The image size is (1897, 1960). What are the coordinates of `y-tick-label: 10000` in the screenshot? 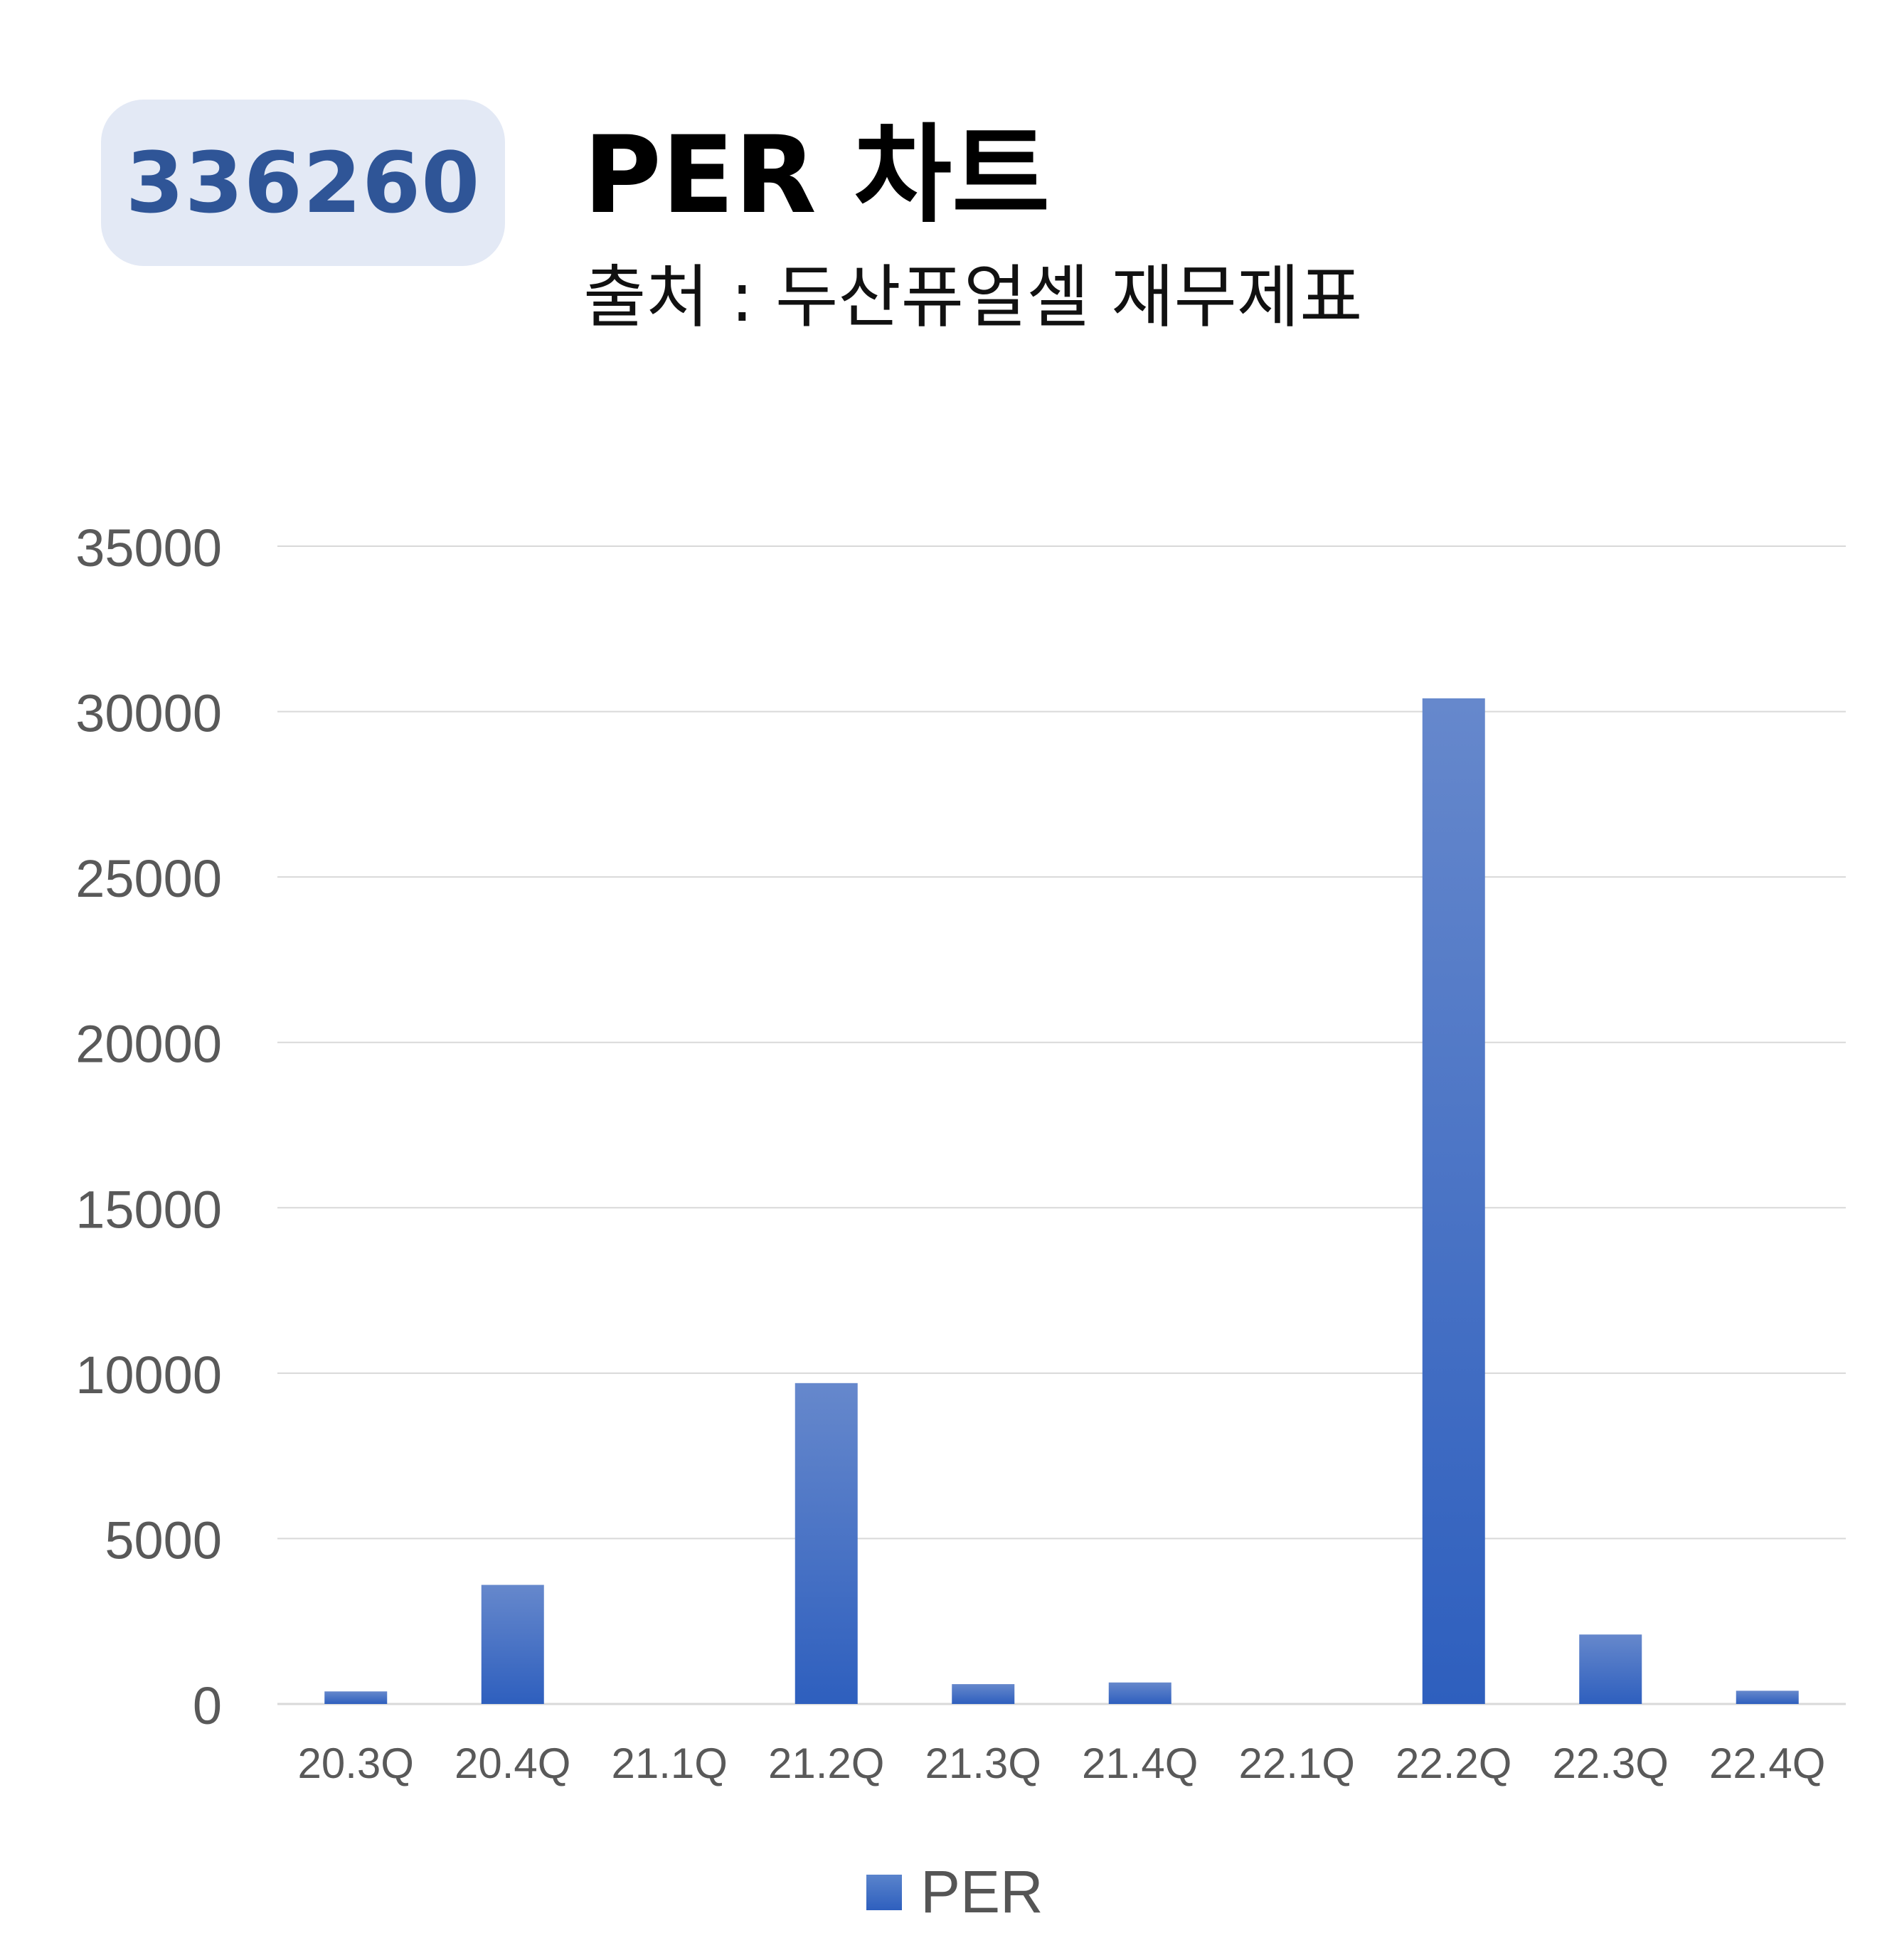 It's located at (148, 1375).